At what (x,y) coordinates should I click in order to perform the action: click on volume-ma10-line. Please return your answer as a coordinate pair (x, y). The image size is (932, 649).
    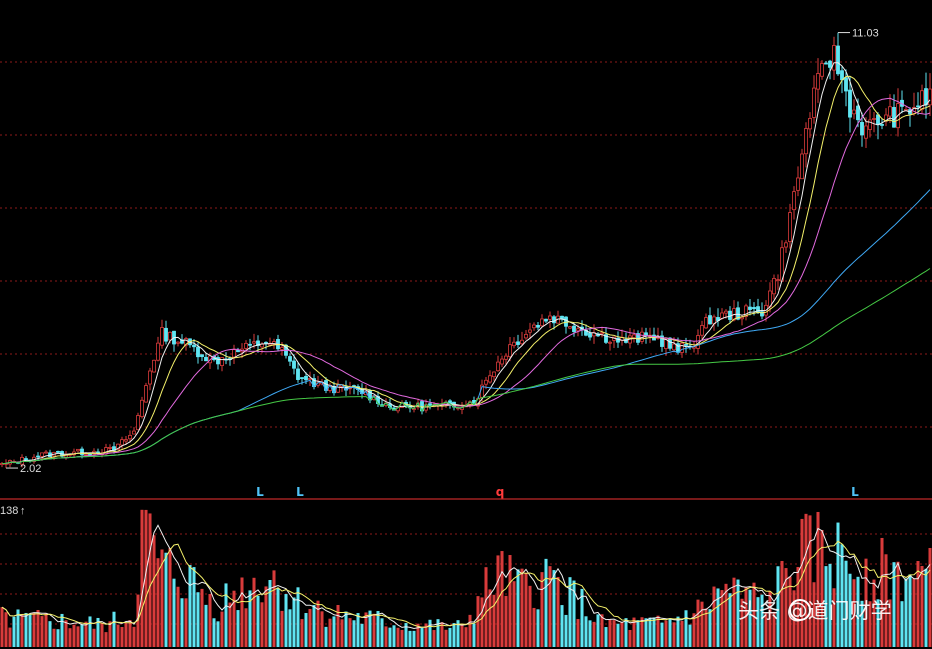
    Looking at the image, I should click on (466, 584).